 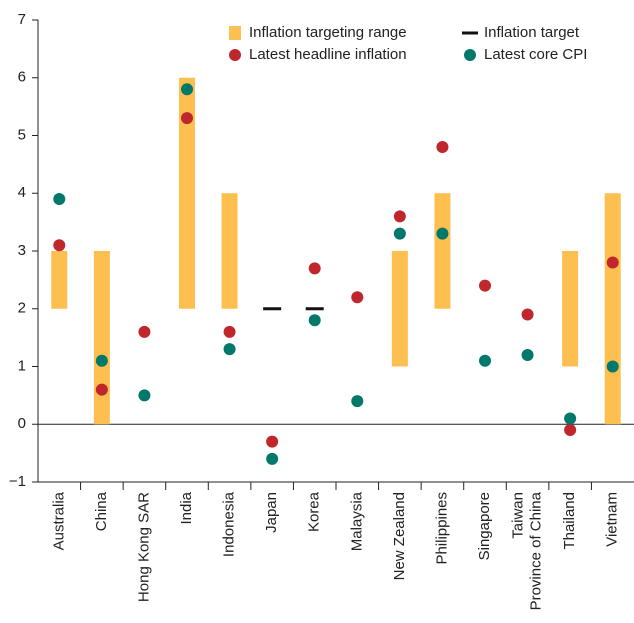 What do you see at coordinates (22, 308) in the screenshot?
I see `y-tick-label: 2` at bounding box center [22, 308].